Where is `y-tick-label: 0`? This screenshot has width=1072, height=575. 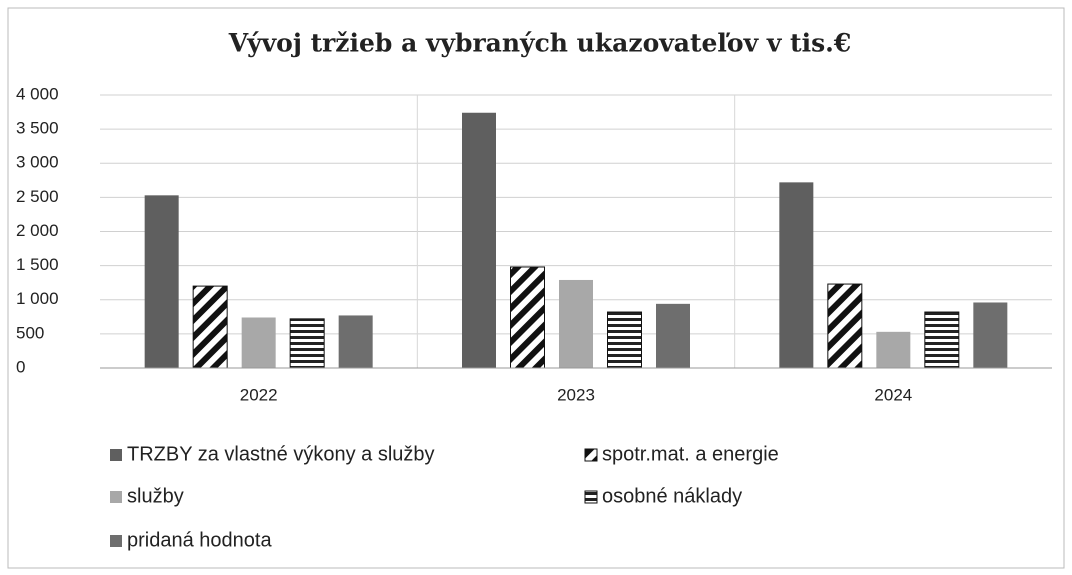
y-tick-label: 0 is located at coordinates (20, 366).